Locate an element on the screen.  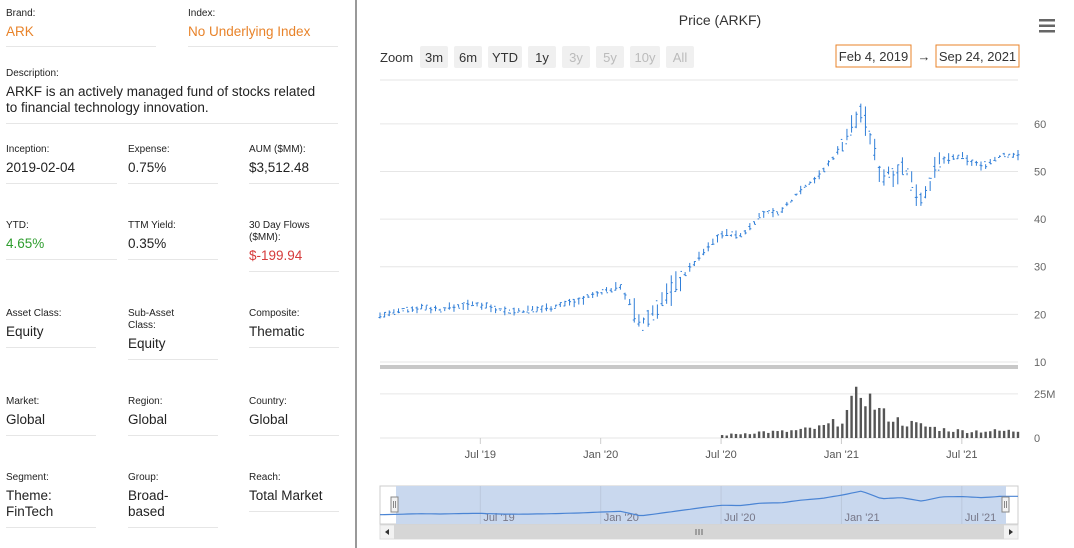
price-tick-label: 50 is located at coordinates (1040, 172).